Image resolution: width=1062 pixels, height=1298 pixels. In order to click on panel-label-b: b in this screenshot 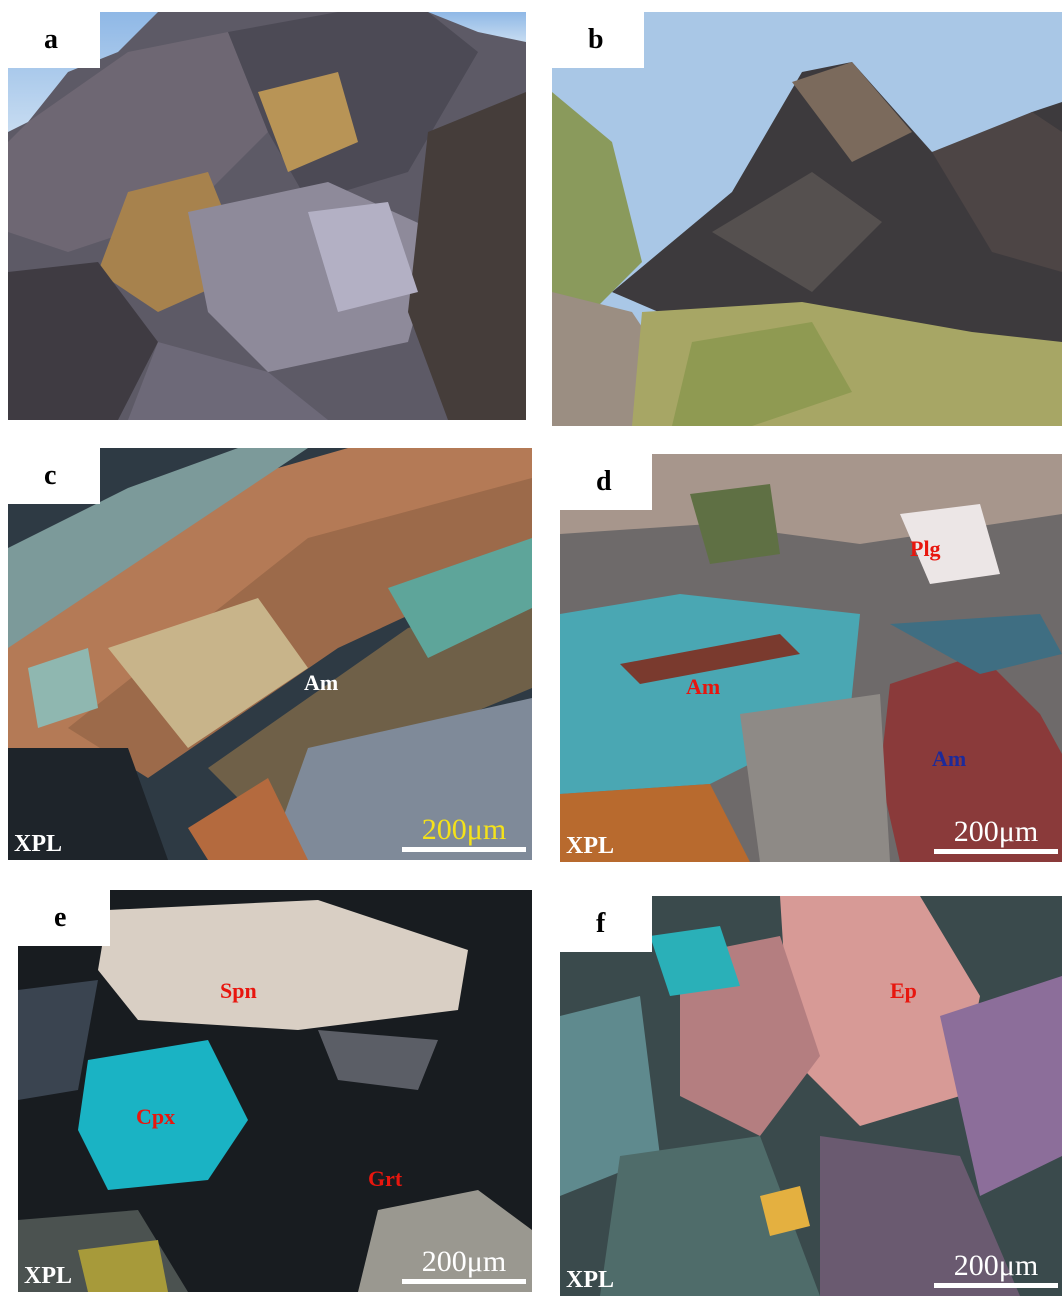, I will do `click(598, 40)`.